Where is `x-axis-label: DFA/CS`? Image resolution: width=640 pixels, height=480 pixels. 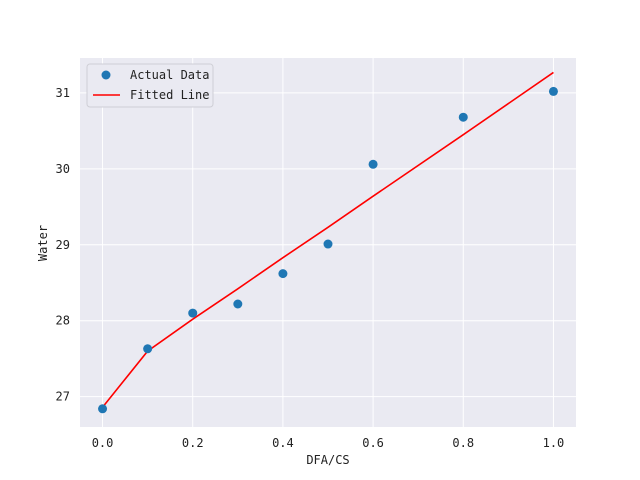
x-axis-label: DFA/CS is located at coordinates (327, 460).